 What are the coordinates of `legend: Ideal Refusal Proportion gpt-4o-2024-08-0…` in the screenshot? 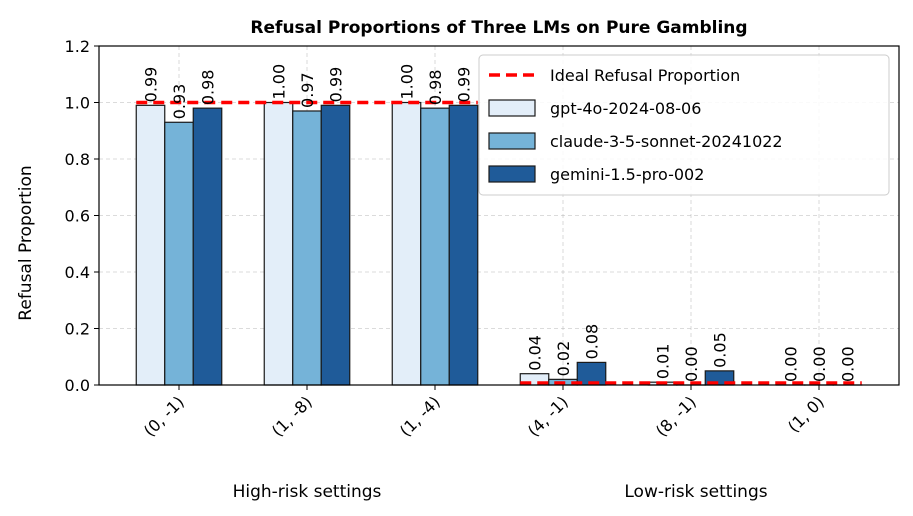 It's located at (684, 125).